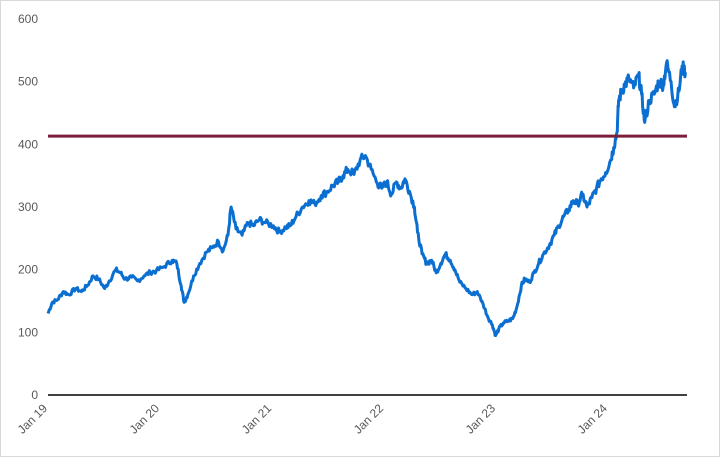  I want to click on x-tick-label: Jan 23, so click(481, 419).